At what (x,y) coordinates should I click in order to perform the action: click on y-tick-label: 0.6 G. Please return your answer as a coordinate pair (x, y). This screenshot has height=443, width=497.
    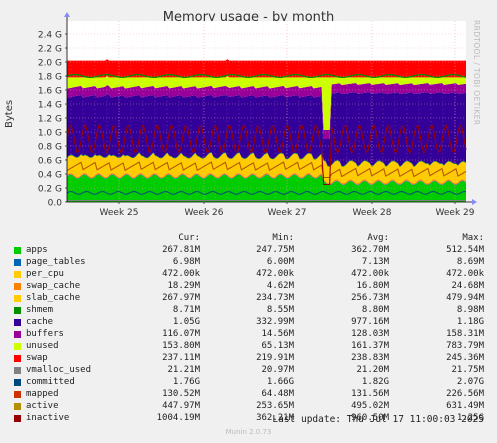
    Looking at the image, I should click on (50, 162).